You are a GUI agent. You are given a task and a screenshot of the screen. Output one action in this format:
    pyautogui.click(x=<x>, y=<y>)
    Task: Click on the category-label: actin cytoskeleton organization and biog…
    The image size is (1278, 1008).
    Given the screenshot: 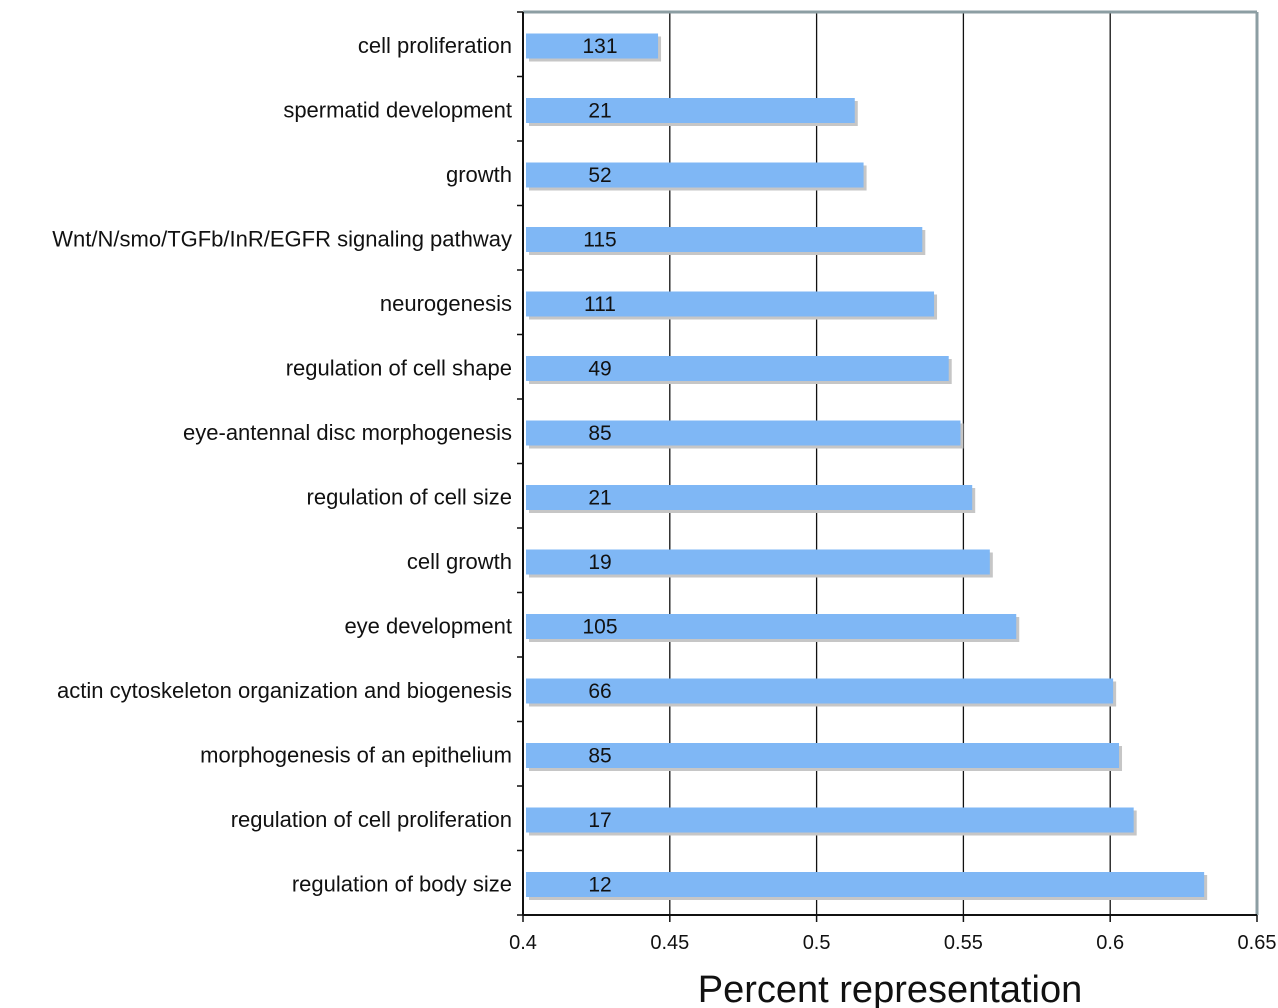 What is the action you would take?
    pyautogui.click(x=284, y=690)
    